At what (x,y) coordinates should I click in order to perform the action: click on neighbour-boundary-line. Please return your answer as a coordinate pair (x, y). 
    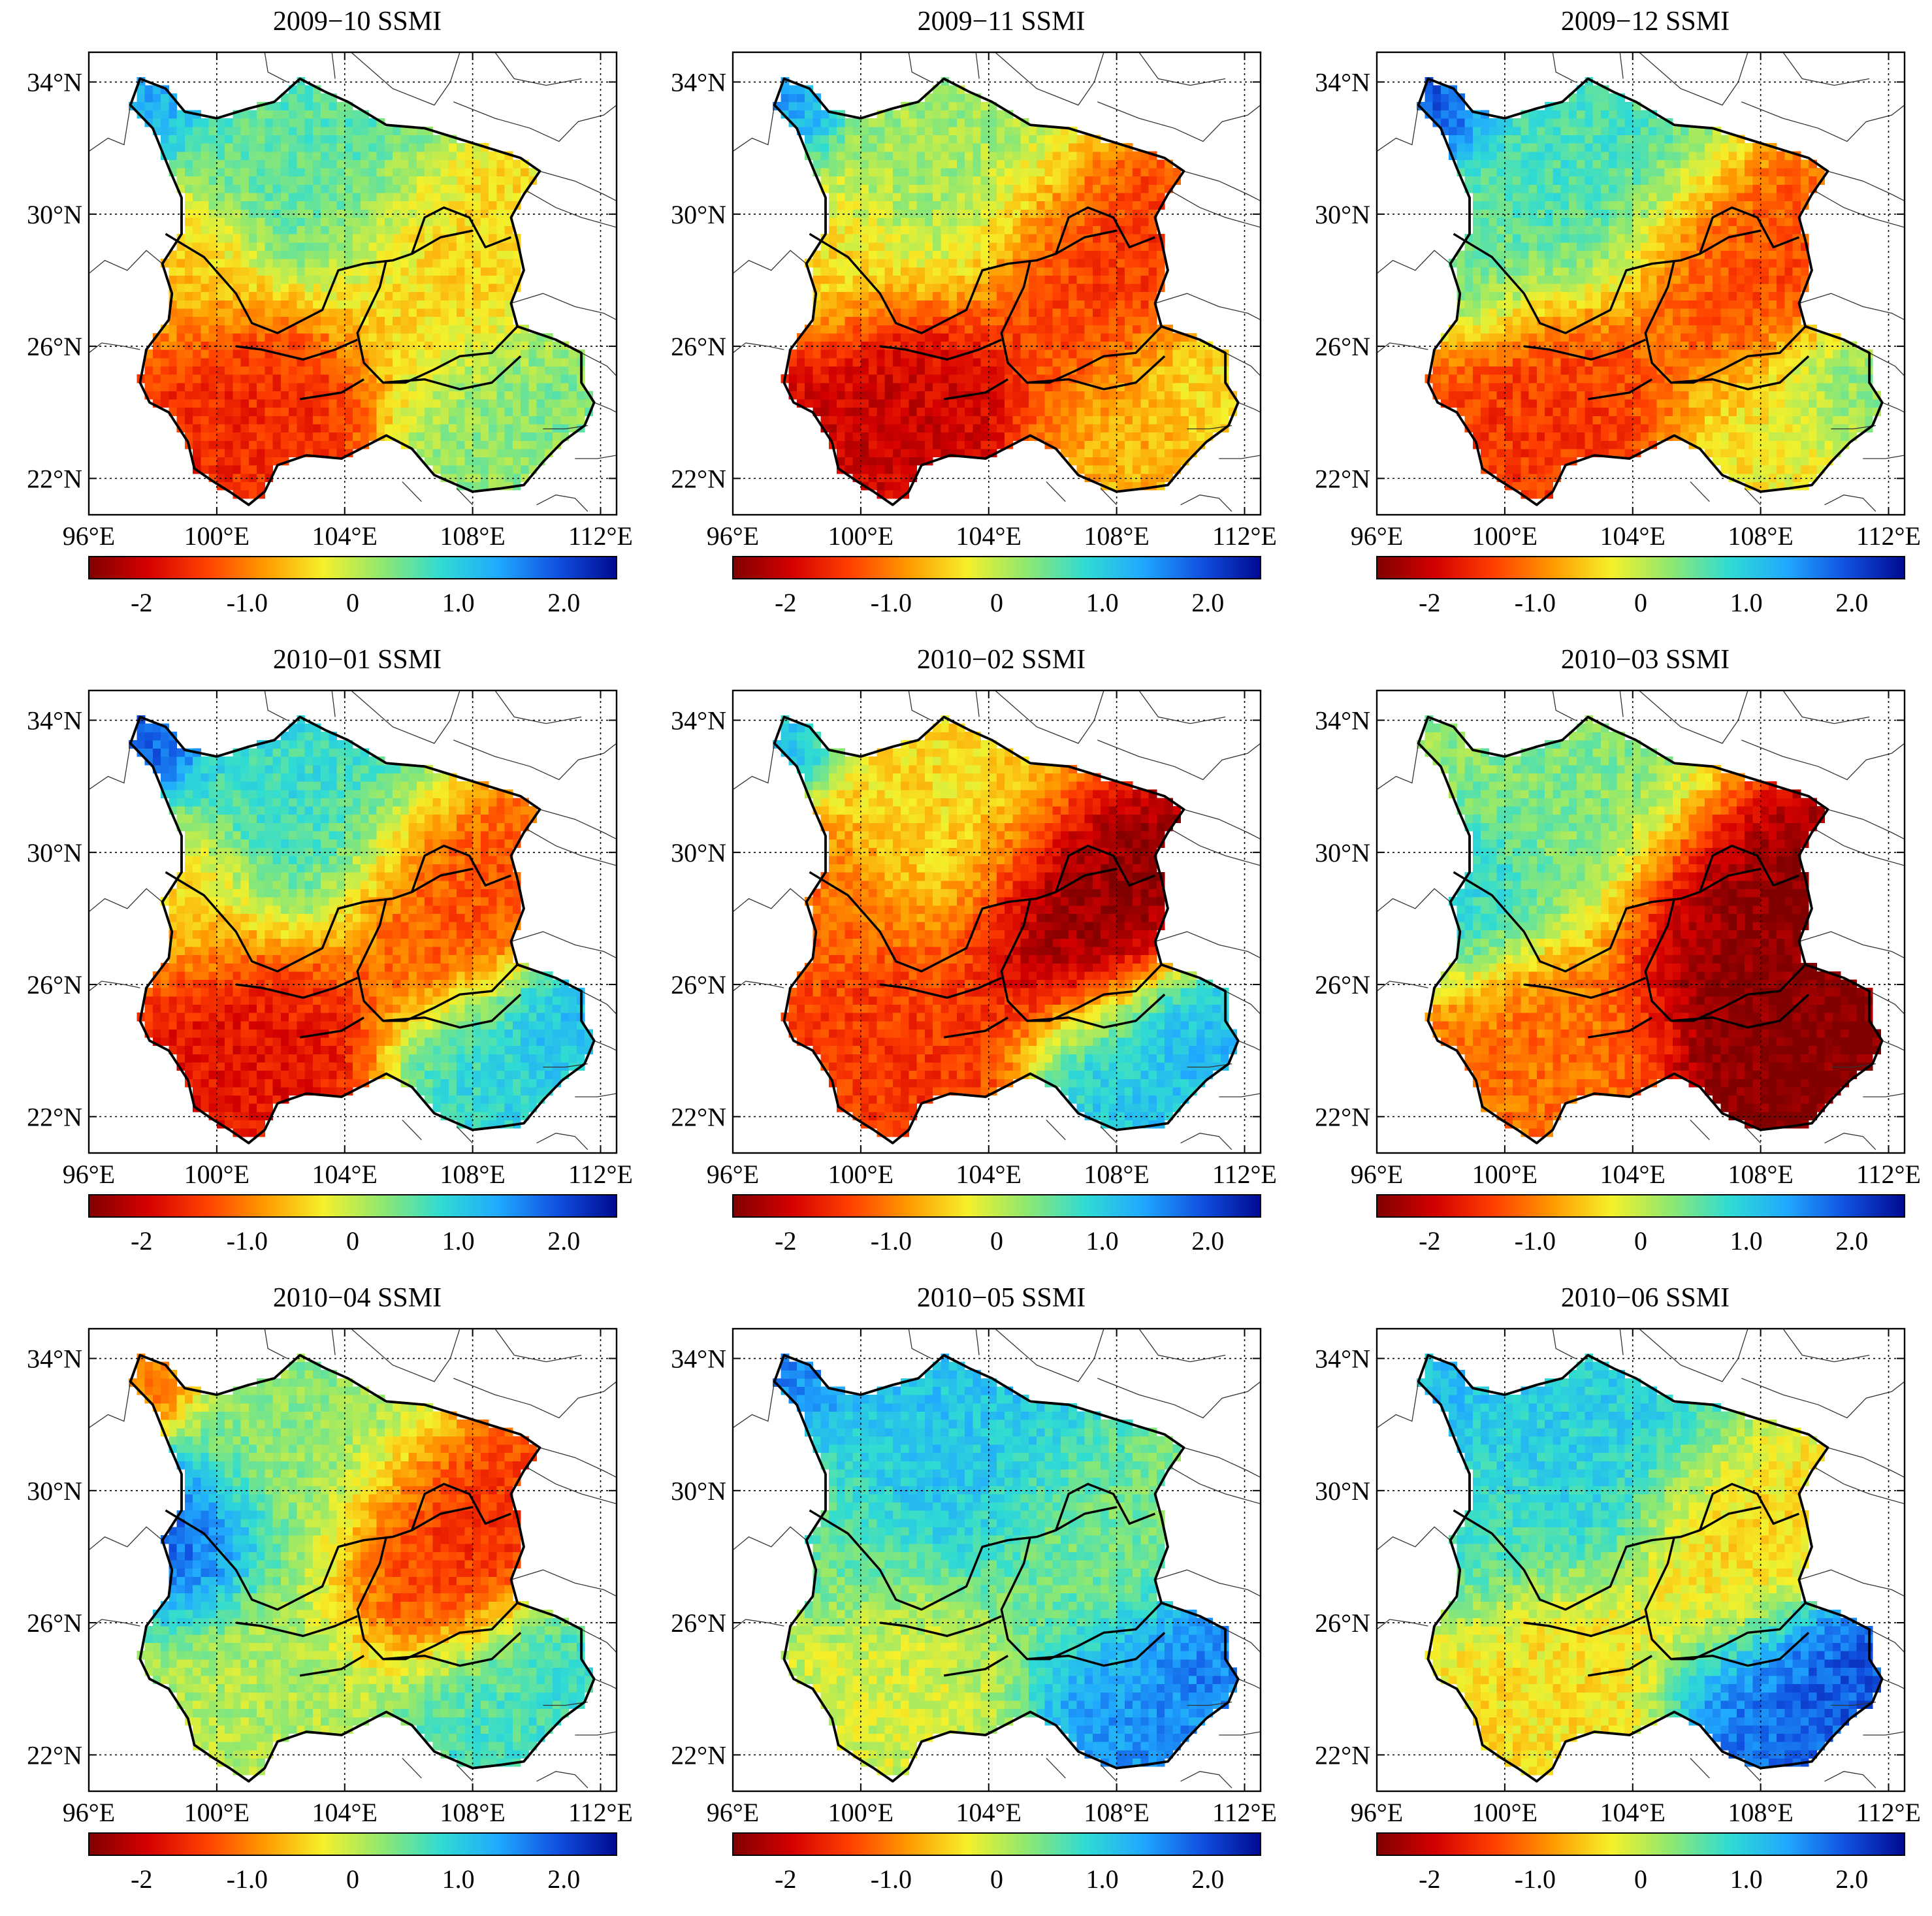
    Looking at the image, I should click on (1179, 121).